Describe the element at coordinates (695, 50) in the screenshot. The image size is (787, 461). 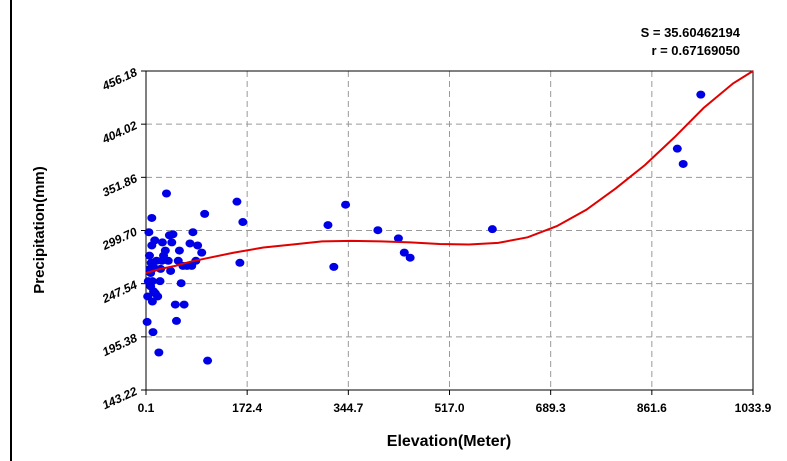
I see `stat-r-label: r = 0.67169050` at that location.